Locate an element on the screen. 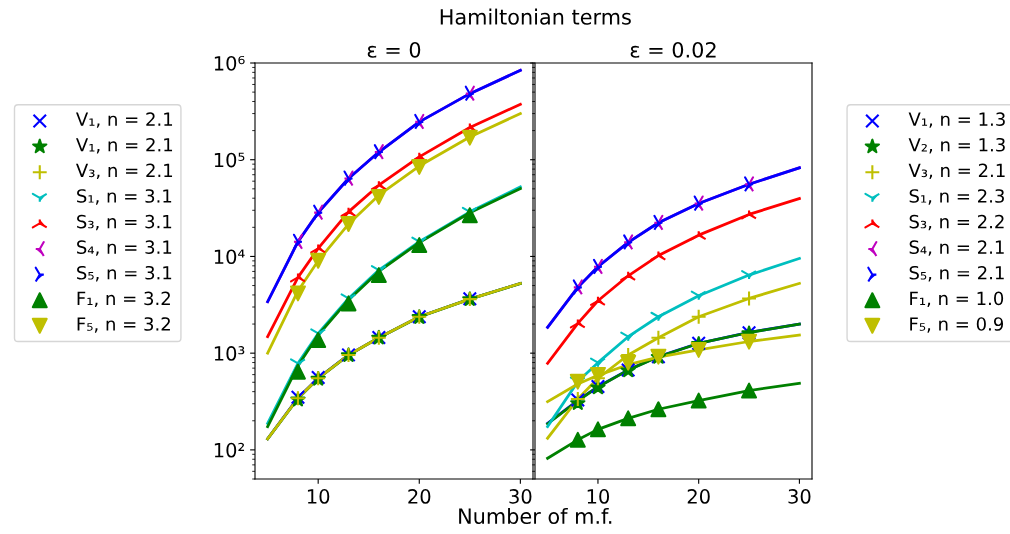 This screenshot has height=534, width=1010. legend-label: S₄, n = 3.1 is located at coordinates (124, 248).